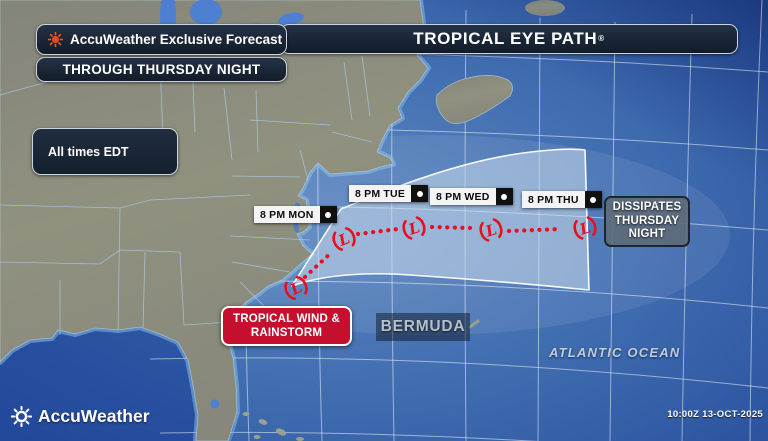 The width and height of the screenshot is (768, 441). I want to click on time-label-mon: 8 PM MON, so click(295, 214).